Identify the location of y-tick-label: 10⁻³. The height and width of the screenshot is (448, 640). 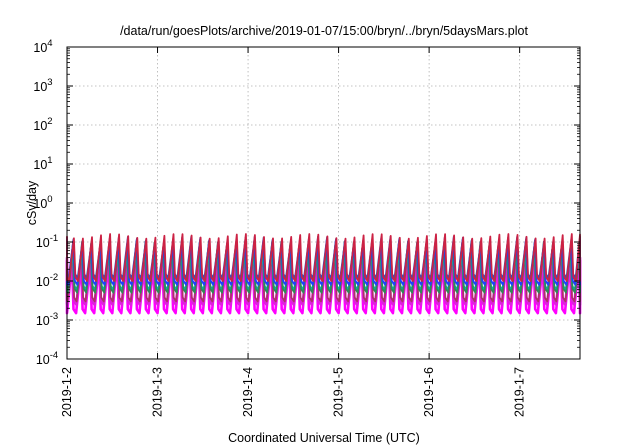
(47, 319).